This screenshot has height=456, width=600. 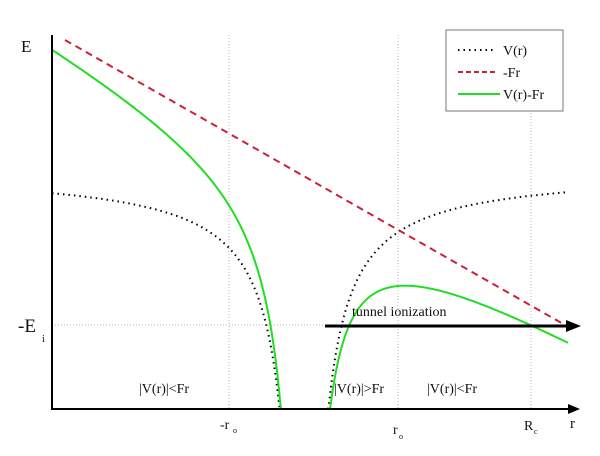 What do you see at coordinates (359, 389) in the screenshot?
I see `region-middle-label: |V(r)|>Fr` at bounding box center [359, 389].